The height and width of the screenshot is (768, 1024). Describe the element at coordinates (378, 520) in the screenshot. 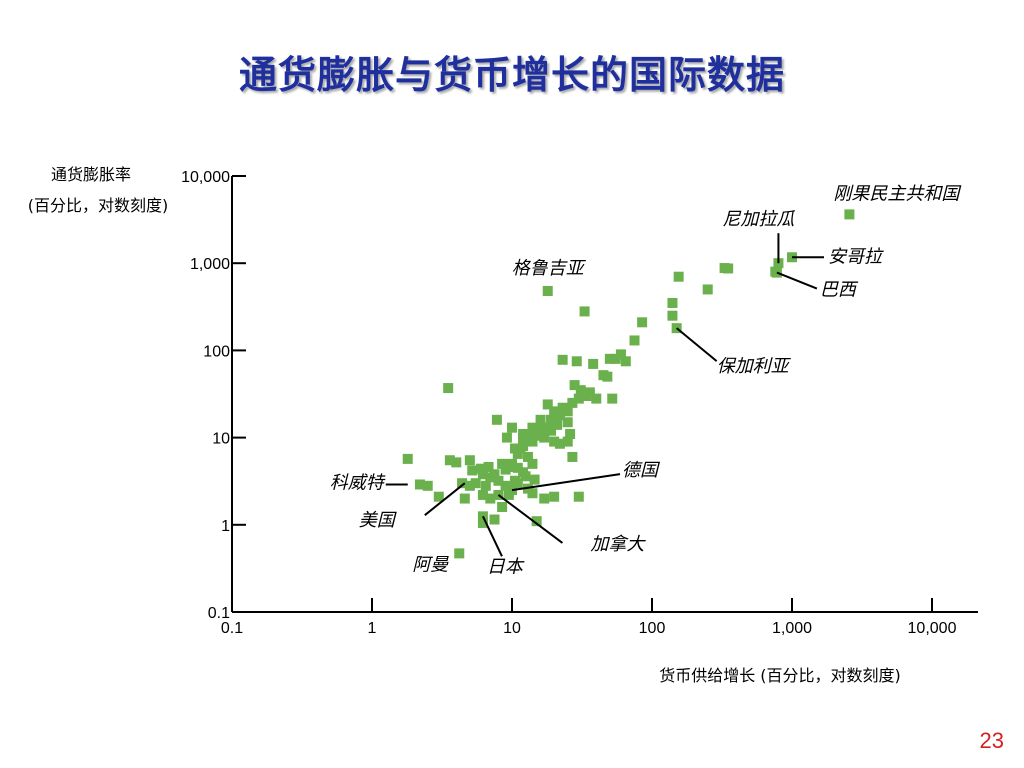

I see `annotation-label: 美国` at that location.